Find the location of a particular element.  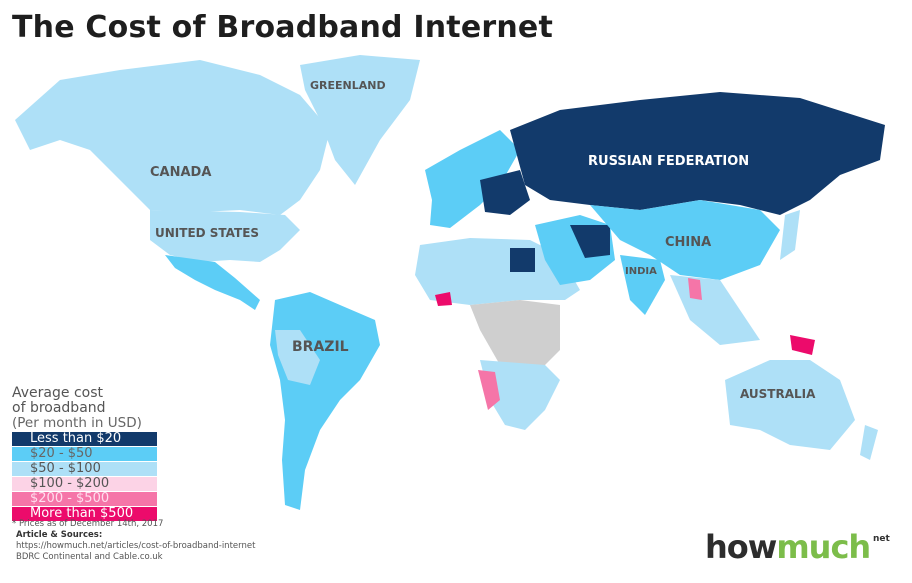

legend-item: More than $500 is located at coordinates (84, 514).